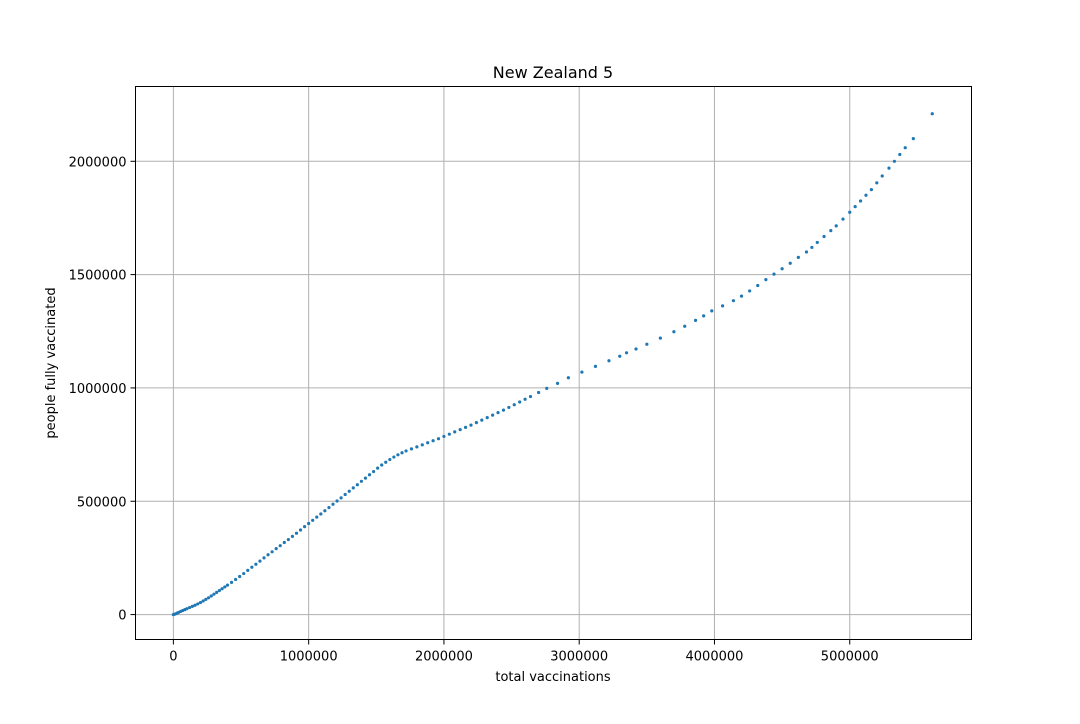  Describe the element at coordinates (579, 657) in the screenshot. I see `x-tick-label: 3000000` at that location.